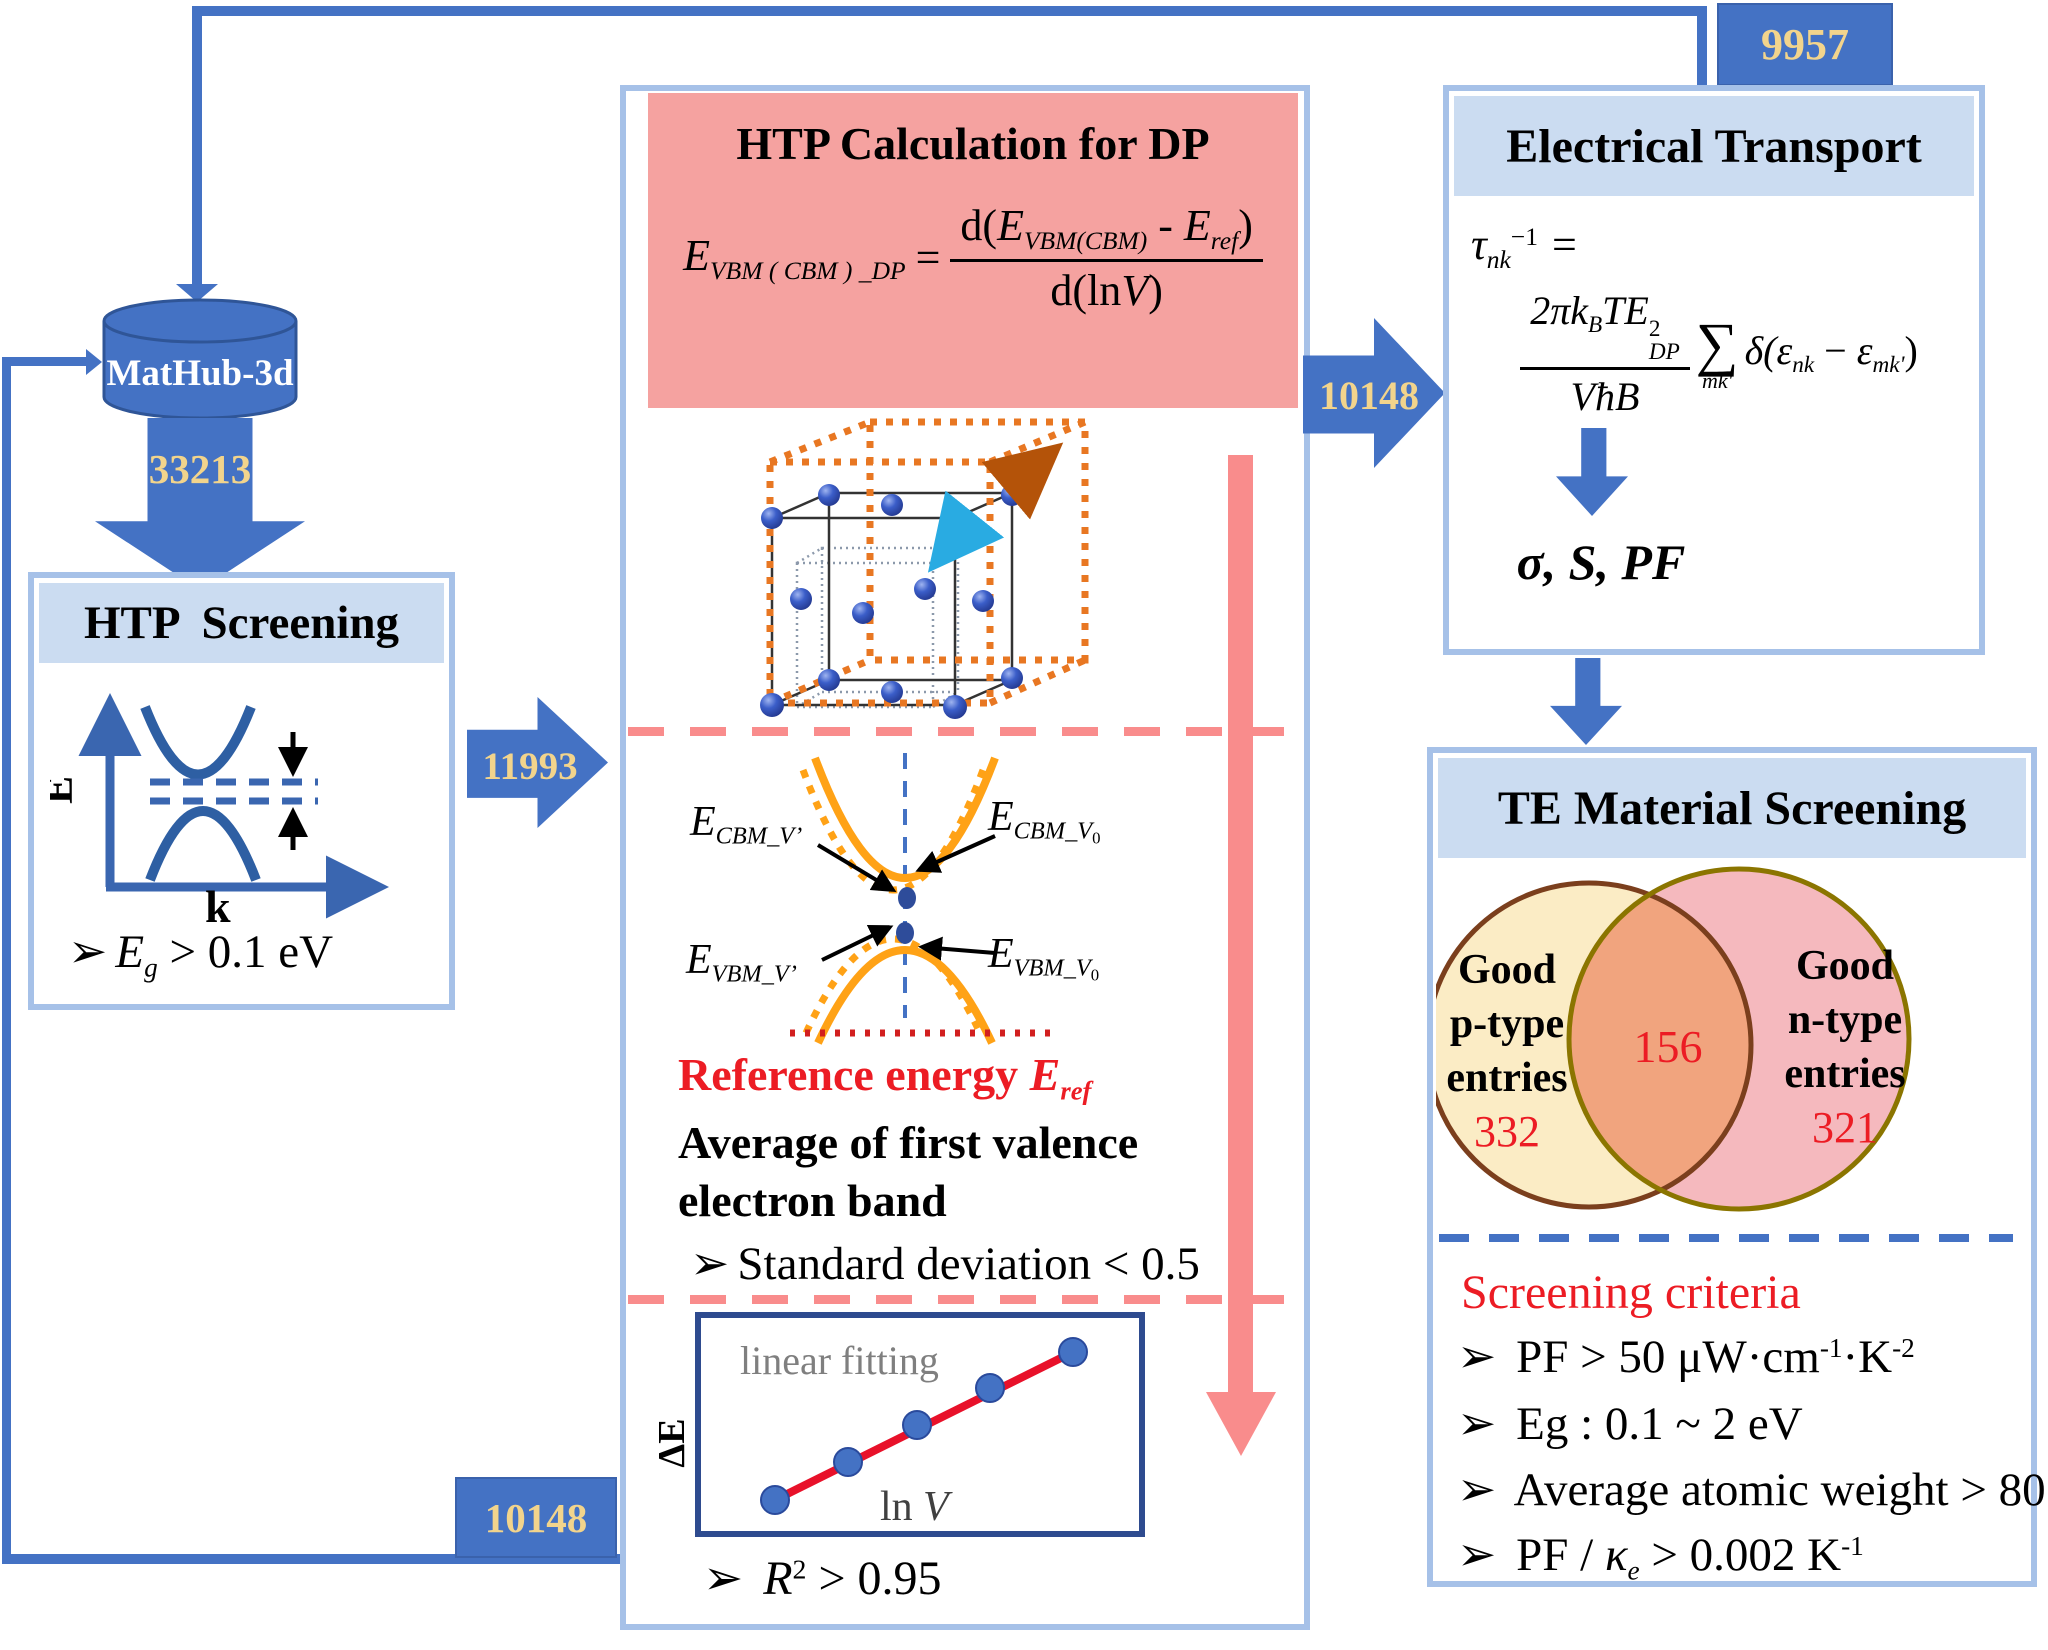 The image size is (2048, 1650). Describe the element at coordinates (1631, 1292) in the screenshot. I see `criteria-title: Screening criteria` at that location.